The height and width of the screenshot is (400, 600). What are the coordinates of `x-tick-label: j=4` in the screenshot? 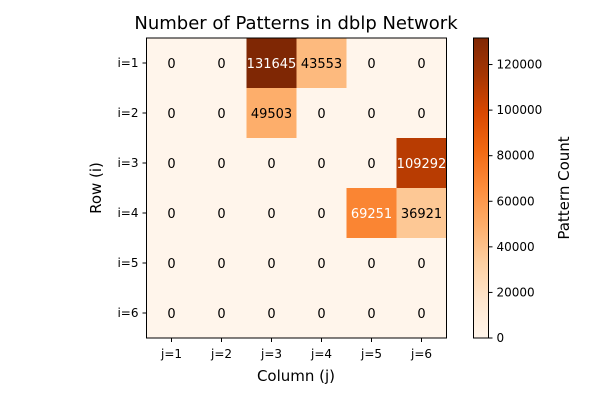 It's located at (321, 354).